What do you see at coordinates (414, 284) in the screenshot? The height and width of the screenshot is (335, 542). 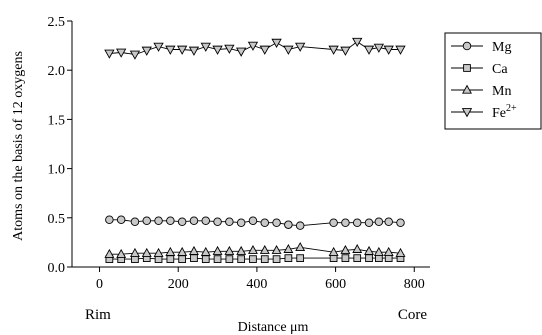 I see `x-tick-label: 800` at bounding box center [414, 284].